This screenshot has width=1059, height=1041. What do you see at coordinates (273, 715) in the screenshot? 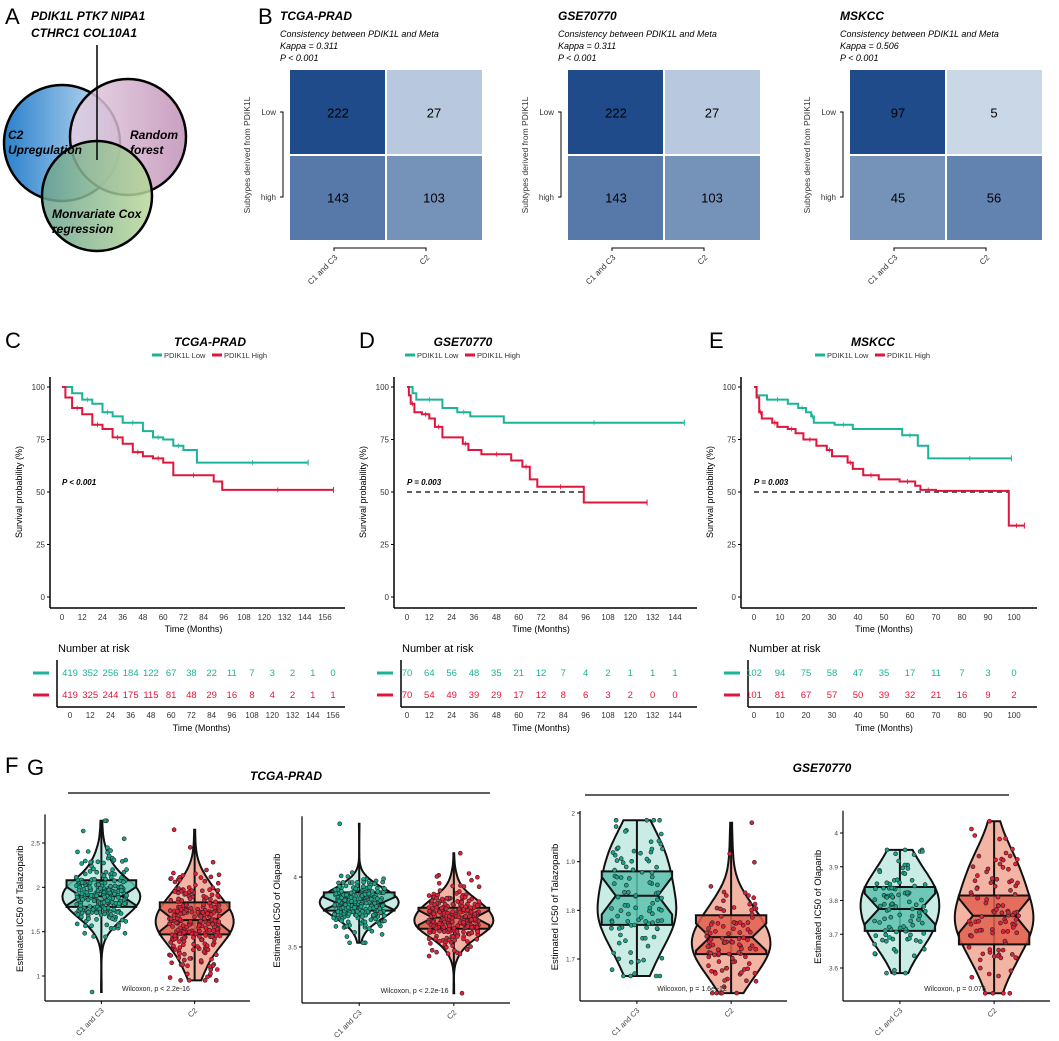
I see `risk-x-tick-label: 120` at bounding box center [273, 715].